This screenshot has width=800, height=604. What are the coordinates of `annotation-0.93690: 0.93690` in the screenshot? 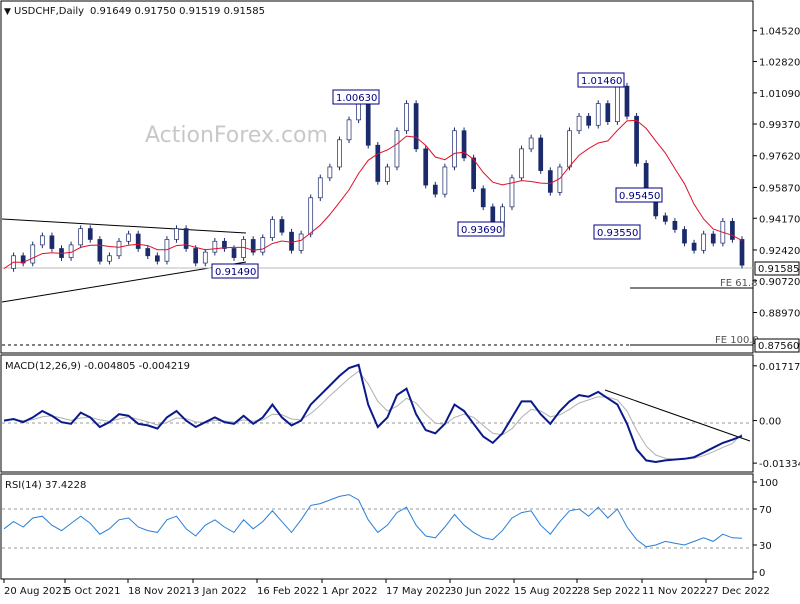 It's located at (481, 229).